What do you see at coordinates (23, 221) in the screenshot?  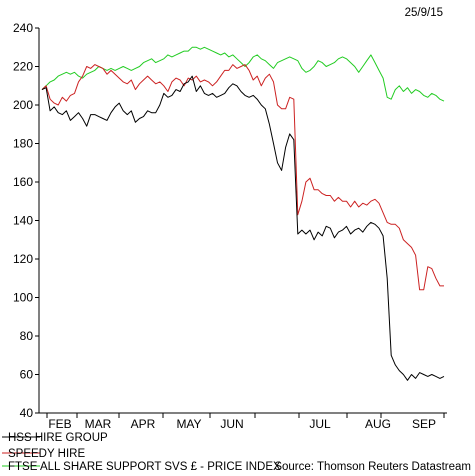 I see `y-tick-label: 140` at bounding box center [23, 221].